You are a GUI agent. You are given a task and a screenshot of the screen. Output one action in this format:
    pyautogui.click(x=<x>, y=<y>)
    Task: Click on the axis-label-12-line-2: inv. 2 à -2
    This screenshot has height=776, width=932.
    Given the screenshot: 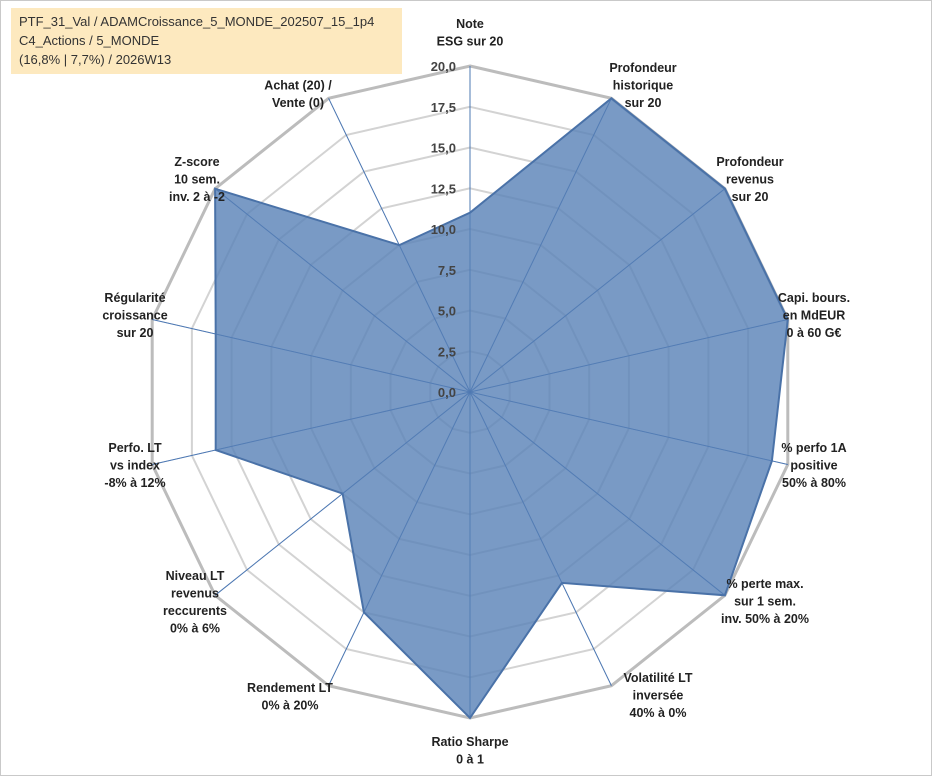 What is the action you would take?
    pyautogui.click(x=197, y=197)
    